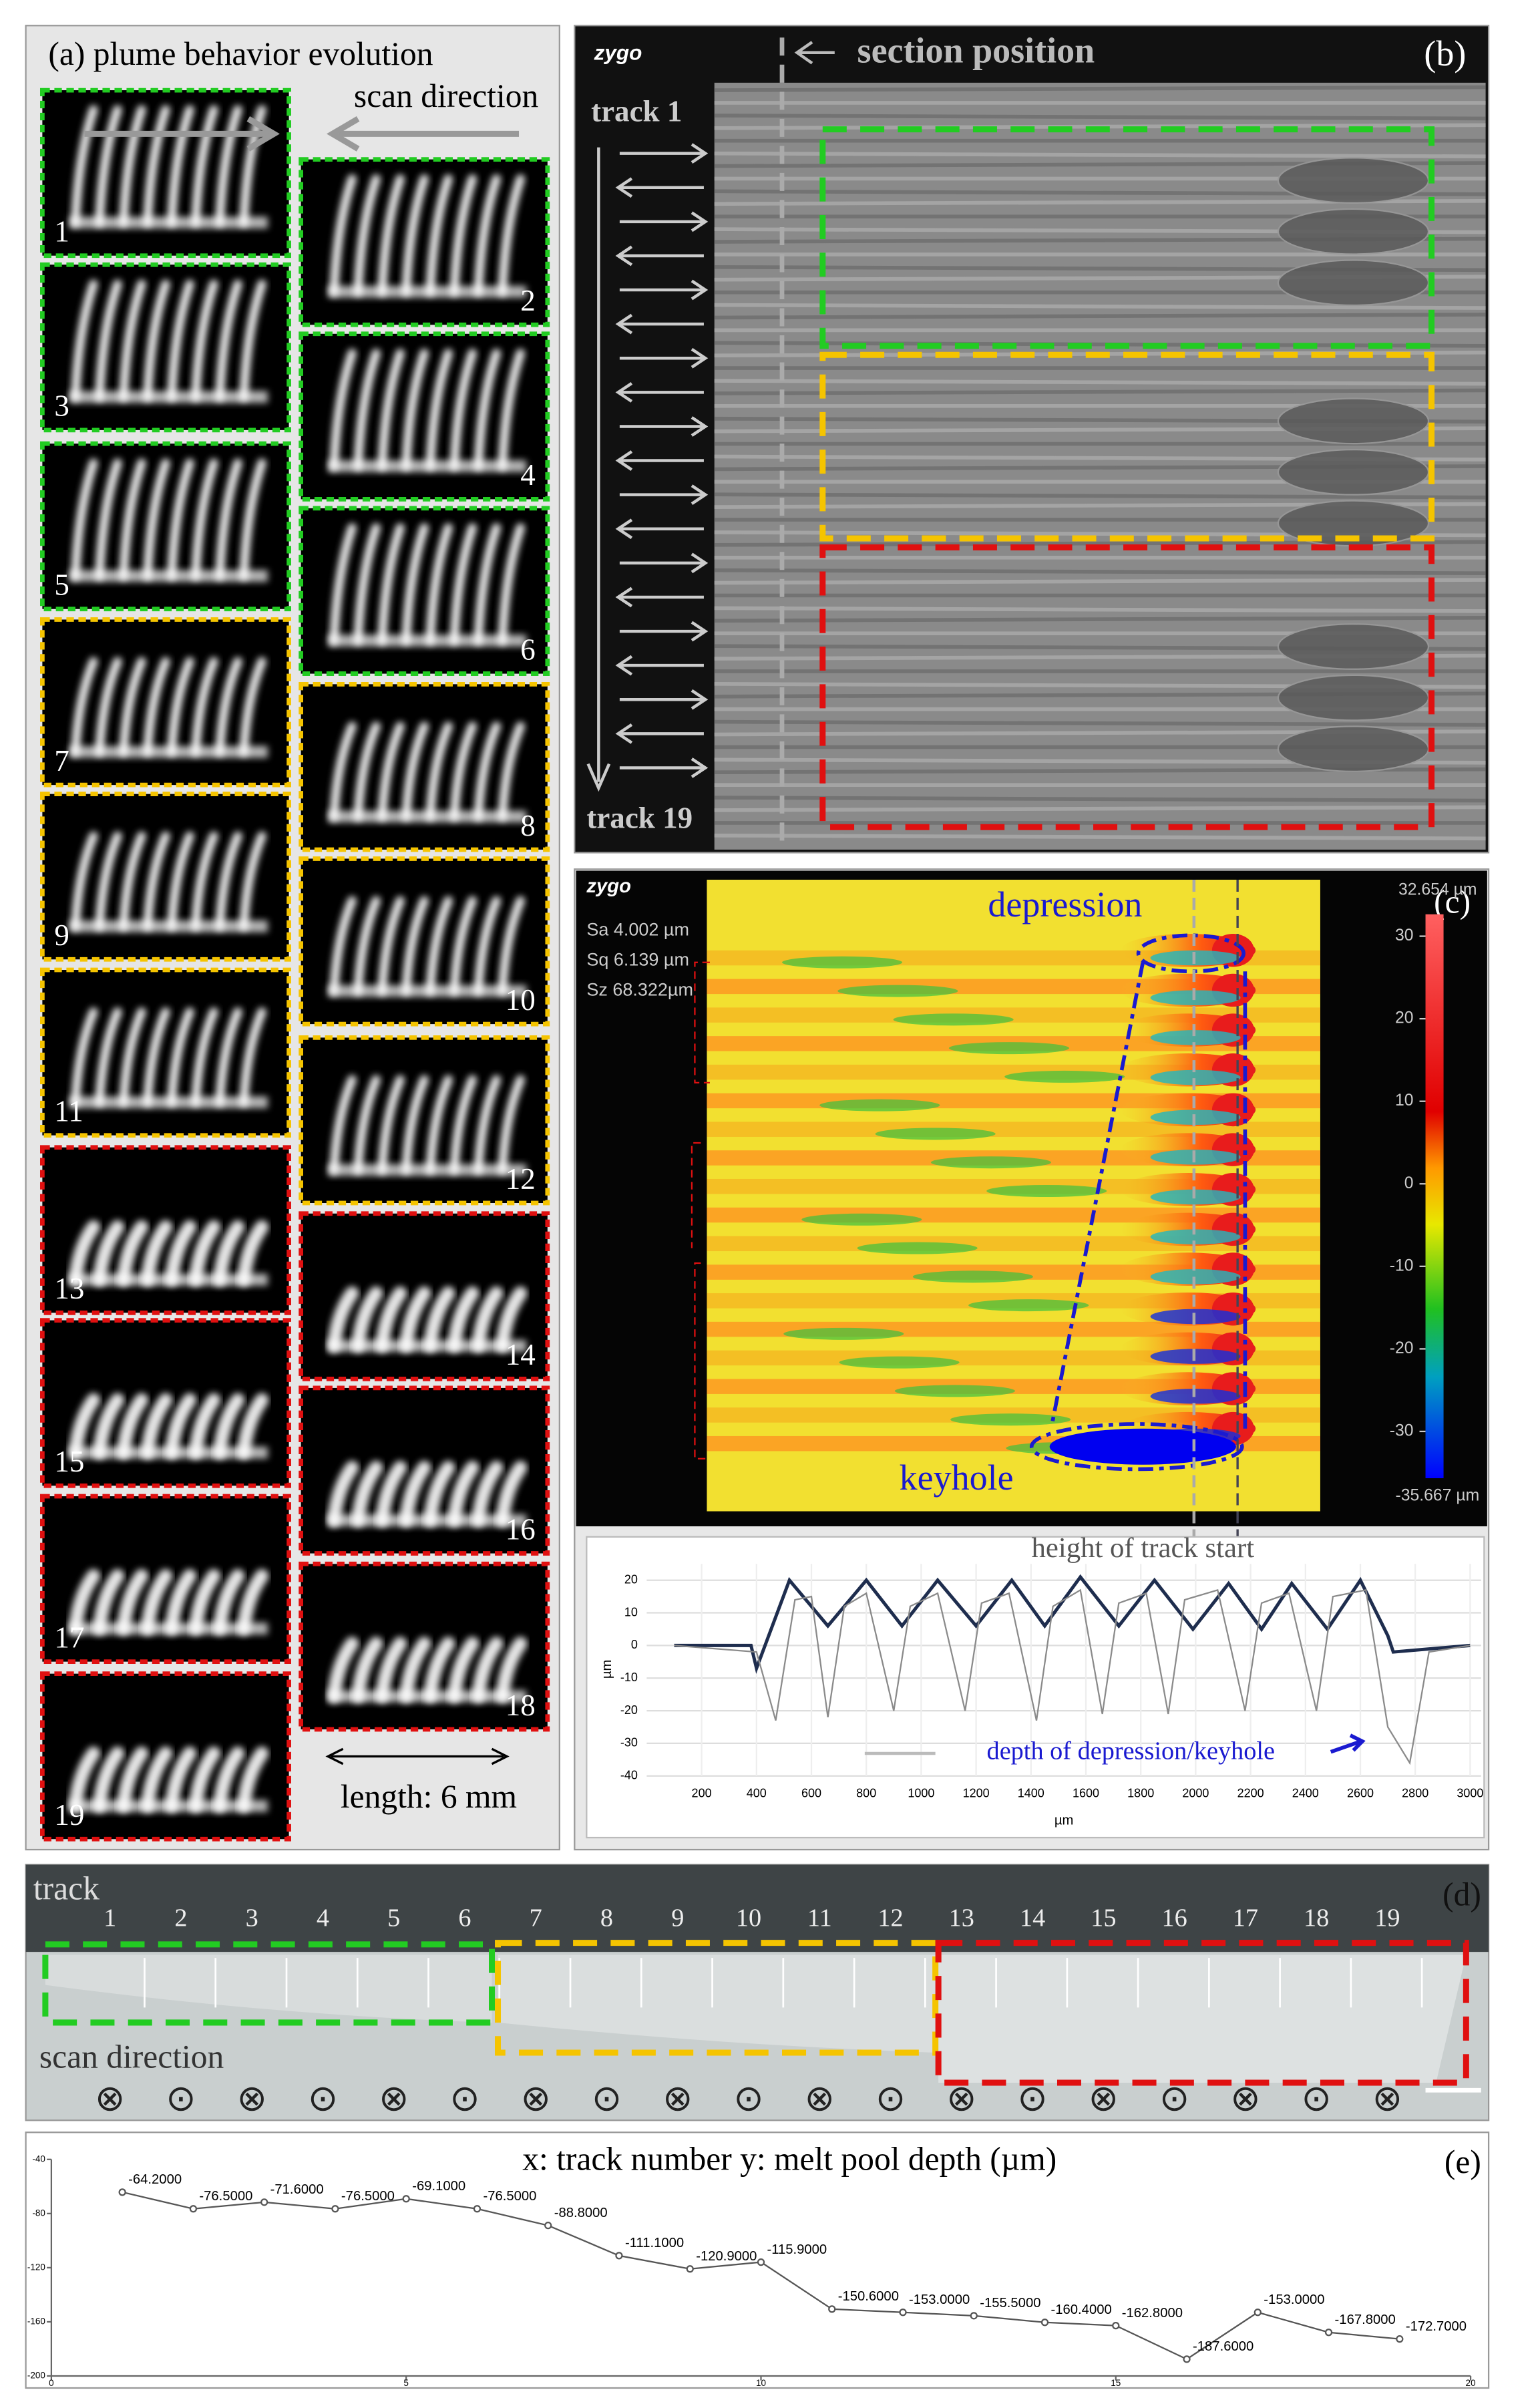 The height and width of the screenshot is (2394, 1540). What do you see at coordinates (976, 50) in the screenshot?
I see `section-label: section position` at bounding box center [976, 50].